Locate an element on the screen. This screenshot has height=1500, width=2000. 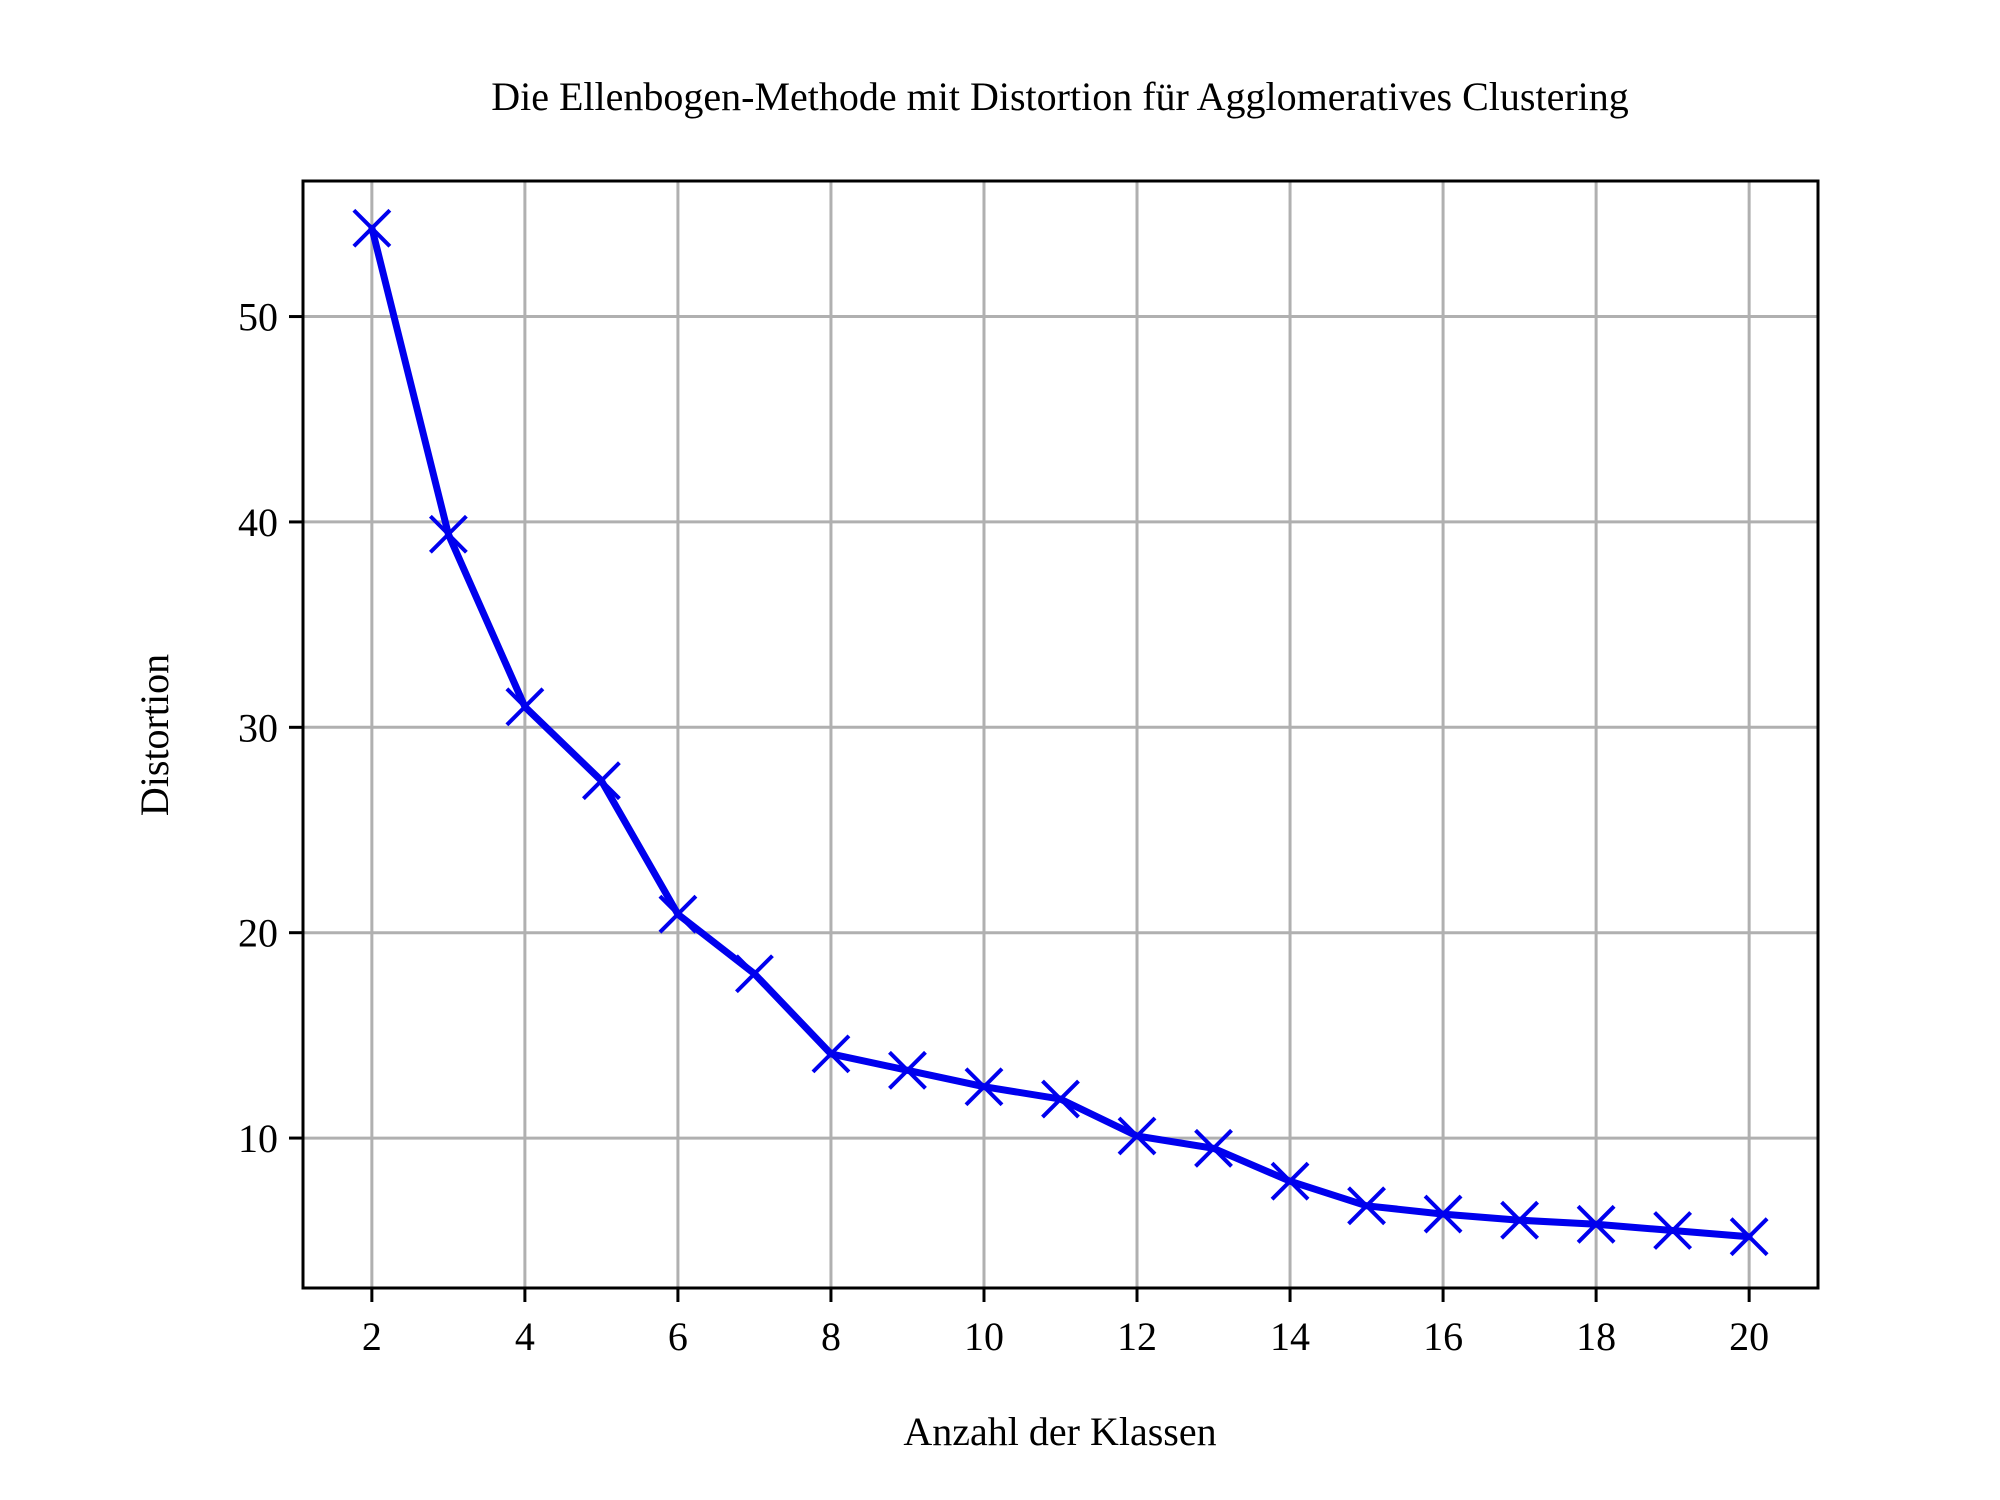
x-tick-label: 8 is located at coordinates (831, 1336).